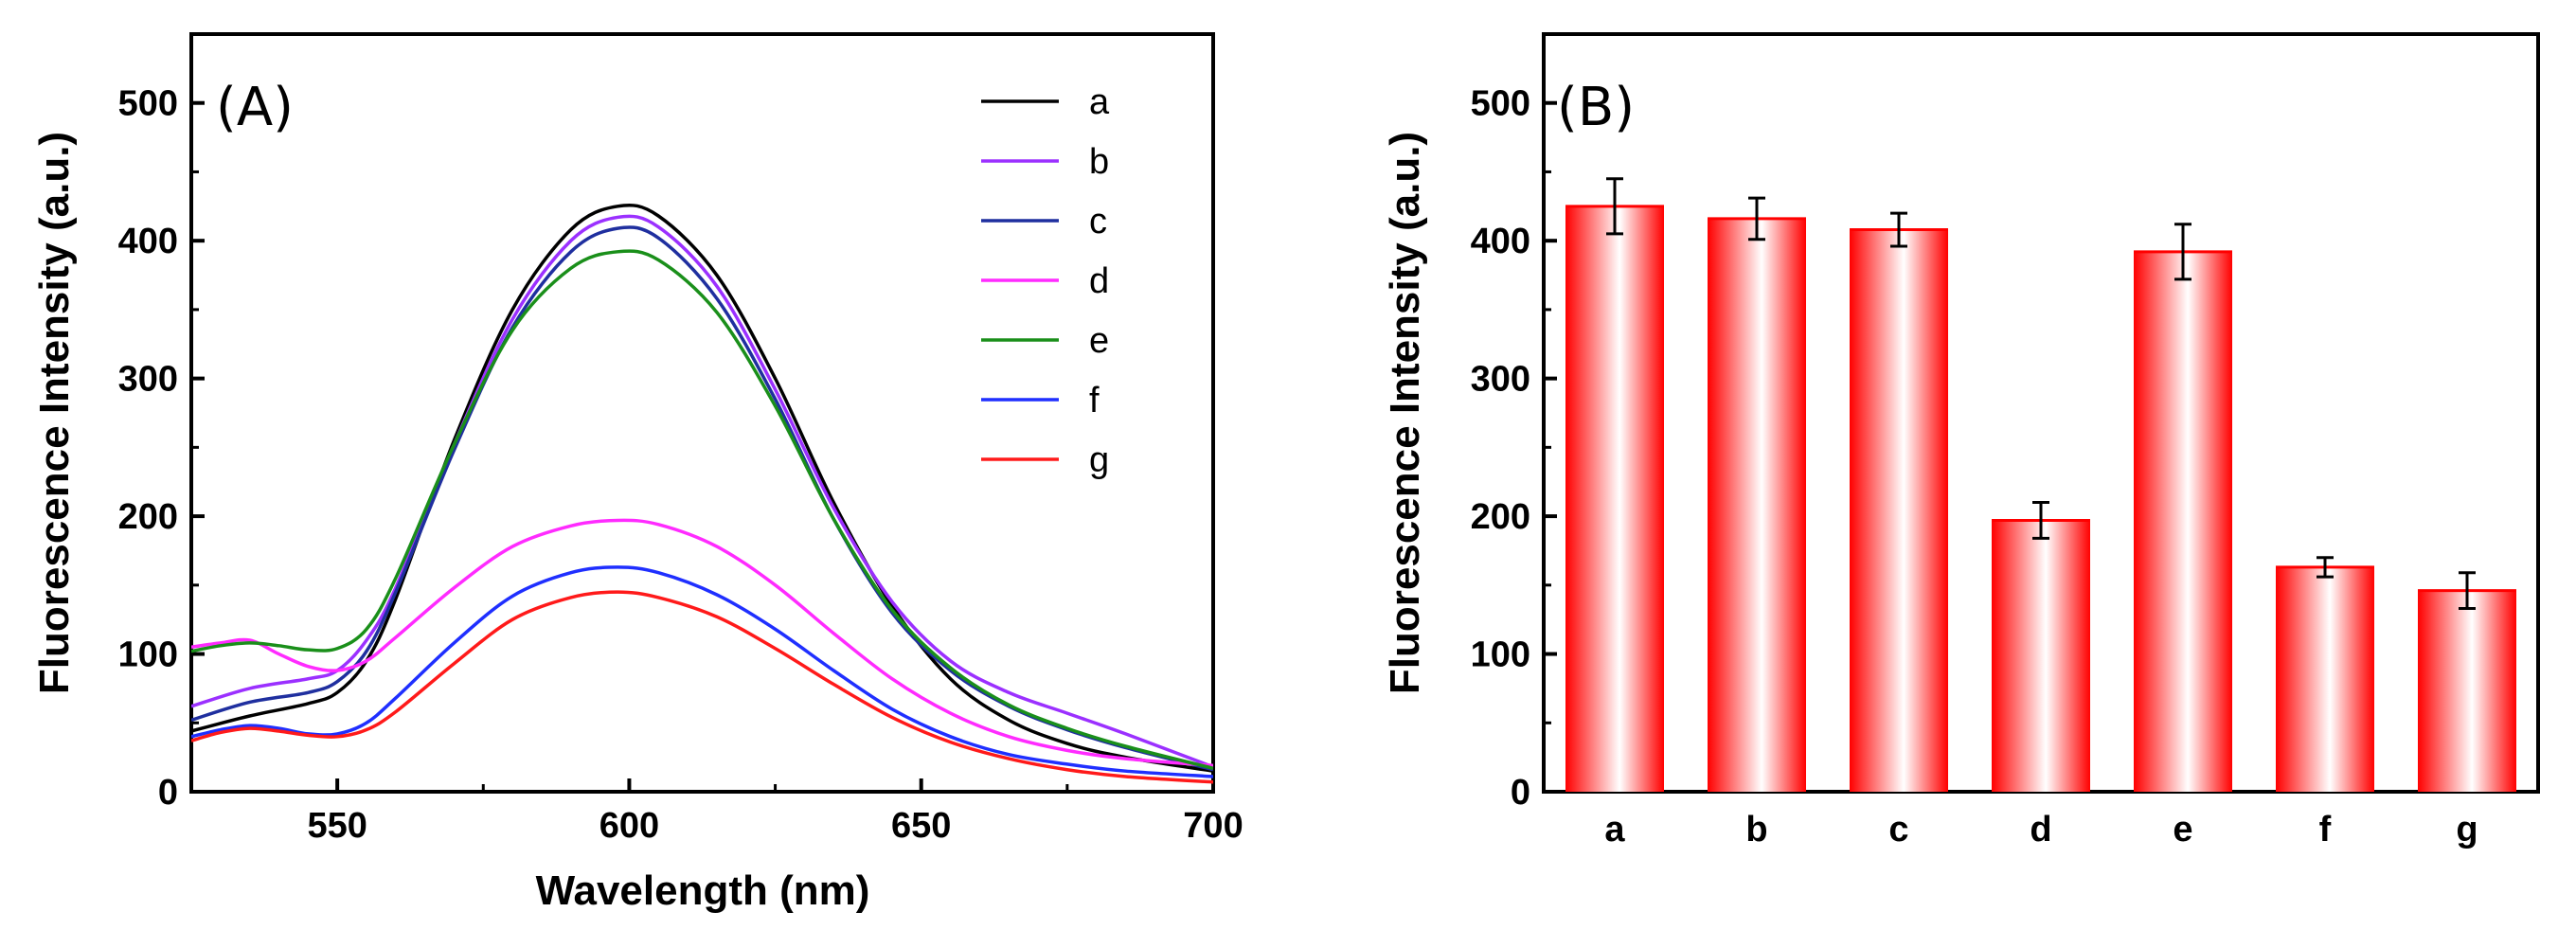 The width and height of the screenshot is (2576, 930). What do you see at coordinates (148, 241) in the screenshot?
I see `y-tick-label-a: 400` at bounding box center [148, 241].